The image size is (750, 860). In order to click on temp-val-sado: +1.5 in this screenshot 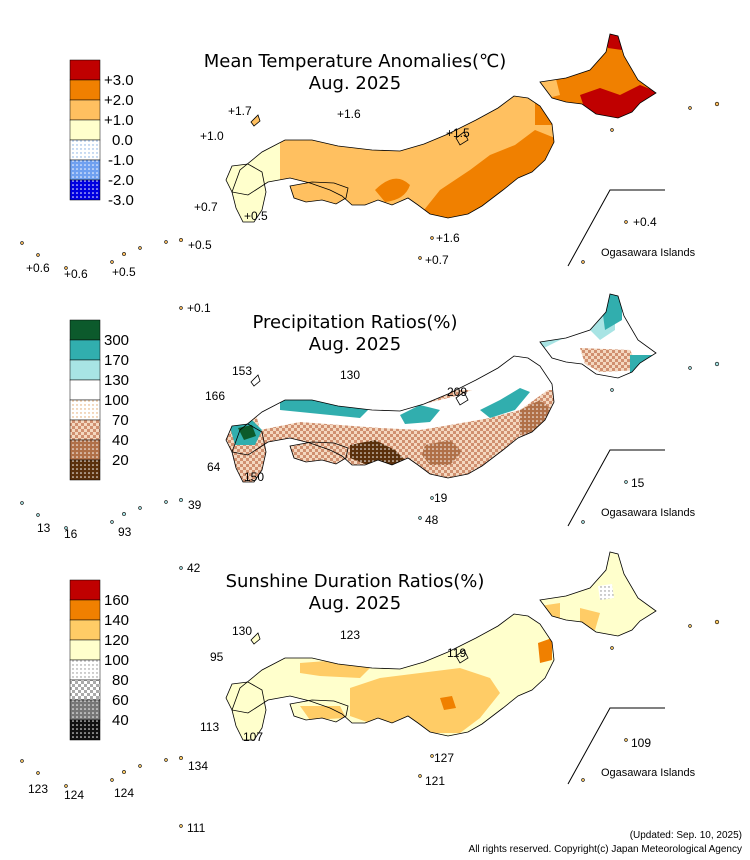, I will do `click(458, 133)`.